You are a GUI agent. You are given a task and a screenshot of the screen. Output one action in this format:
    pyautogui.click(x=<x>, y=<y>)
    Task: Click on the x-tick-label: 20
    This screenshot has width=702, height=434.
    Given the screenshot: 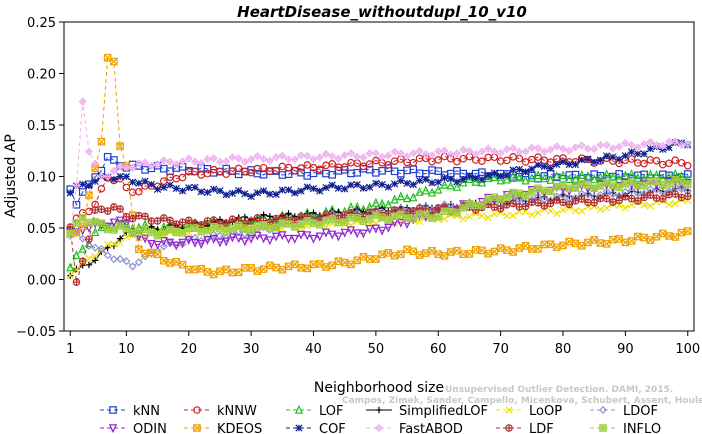 What is the action you would take?
    pyautogui.click(x=188, y=349)
    